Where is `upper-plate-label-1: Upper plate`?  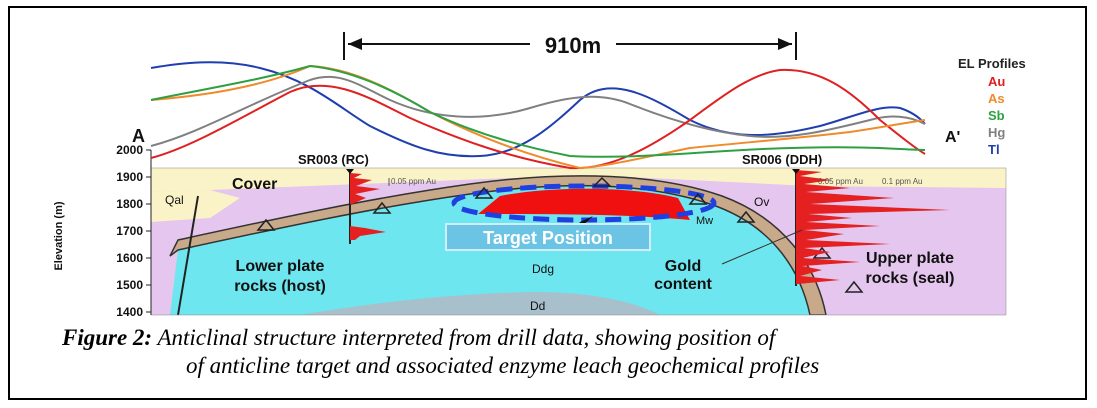 upper-plate-label-1: Upper plate is located at coordinates (910, 258).